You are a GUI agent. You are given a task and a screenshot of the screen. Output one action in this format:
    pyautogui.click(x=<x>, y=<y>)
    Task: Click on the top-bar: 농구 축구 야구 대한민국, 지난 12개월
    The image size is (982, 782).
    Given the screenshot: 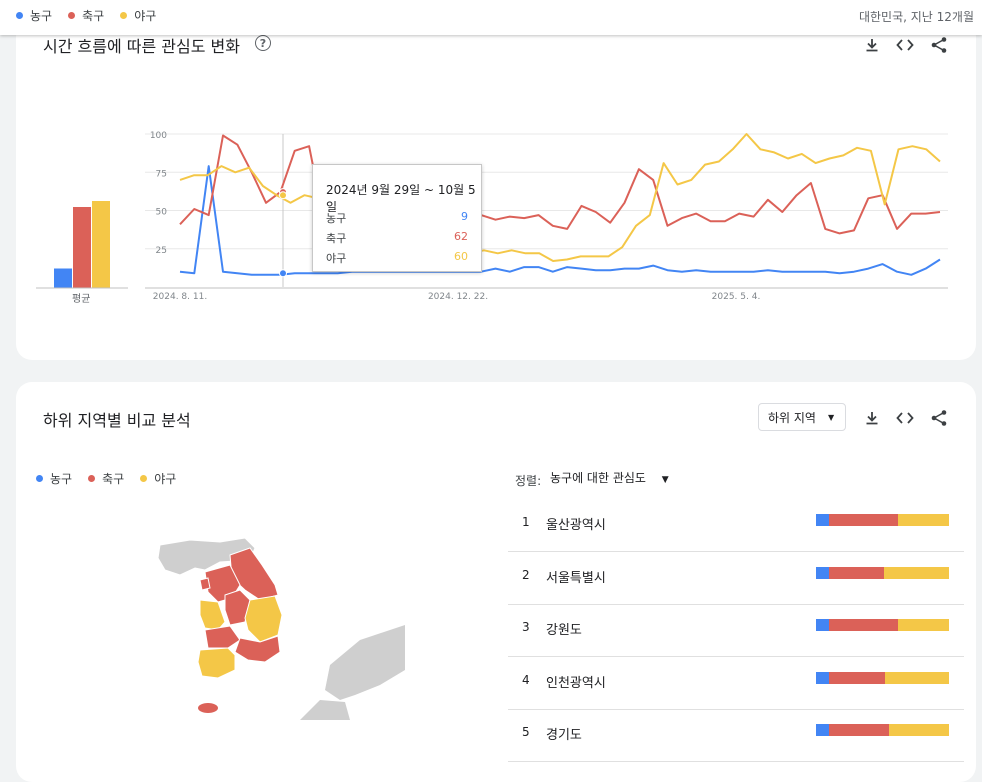 What is the action you would take?
    pyautogui.click(x=491, y=17)
    